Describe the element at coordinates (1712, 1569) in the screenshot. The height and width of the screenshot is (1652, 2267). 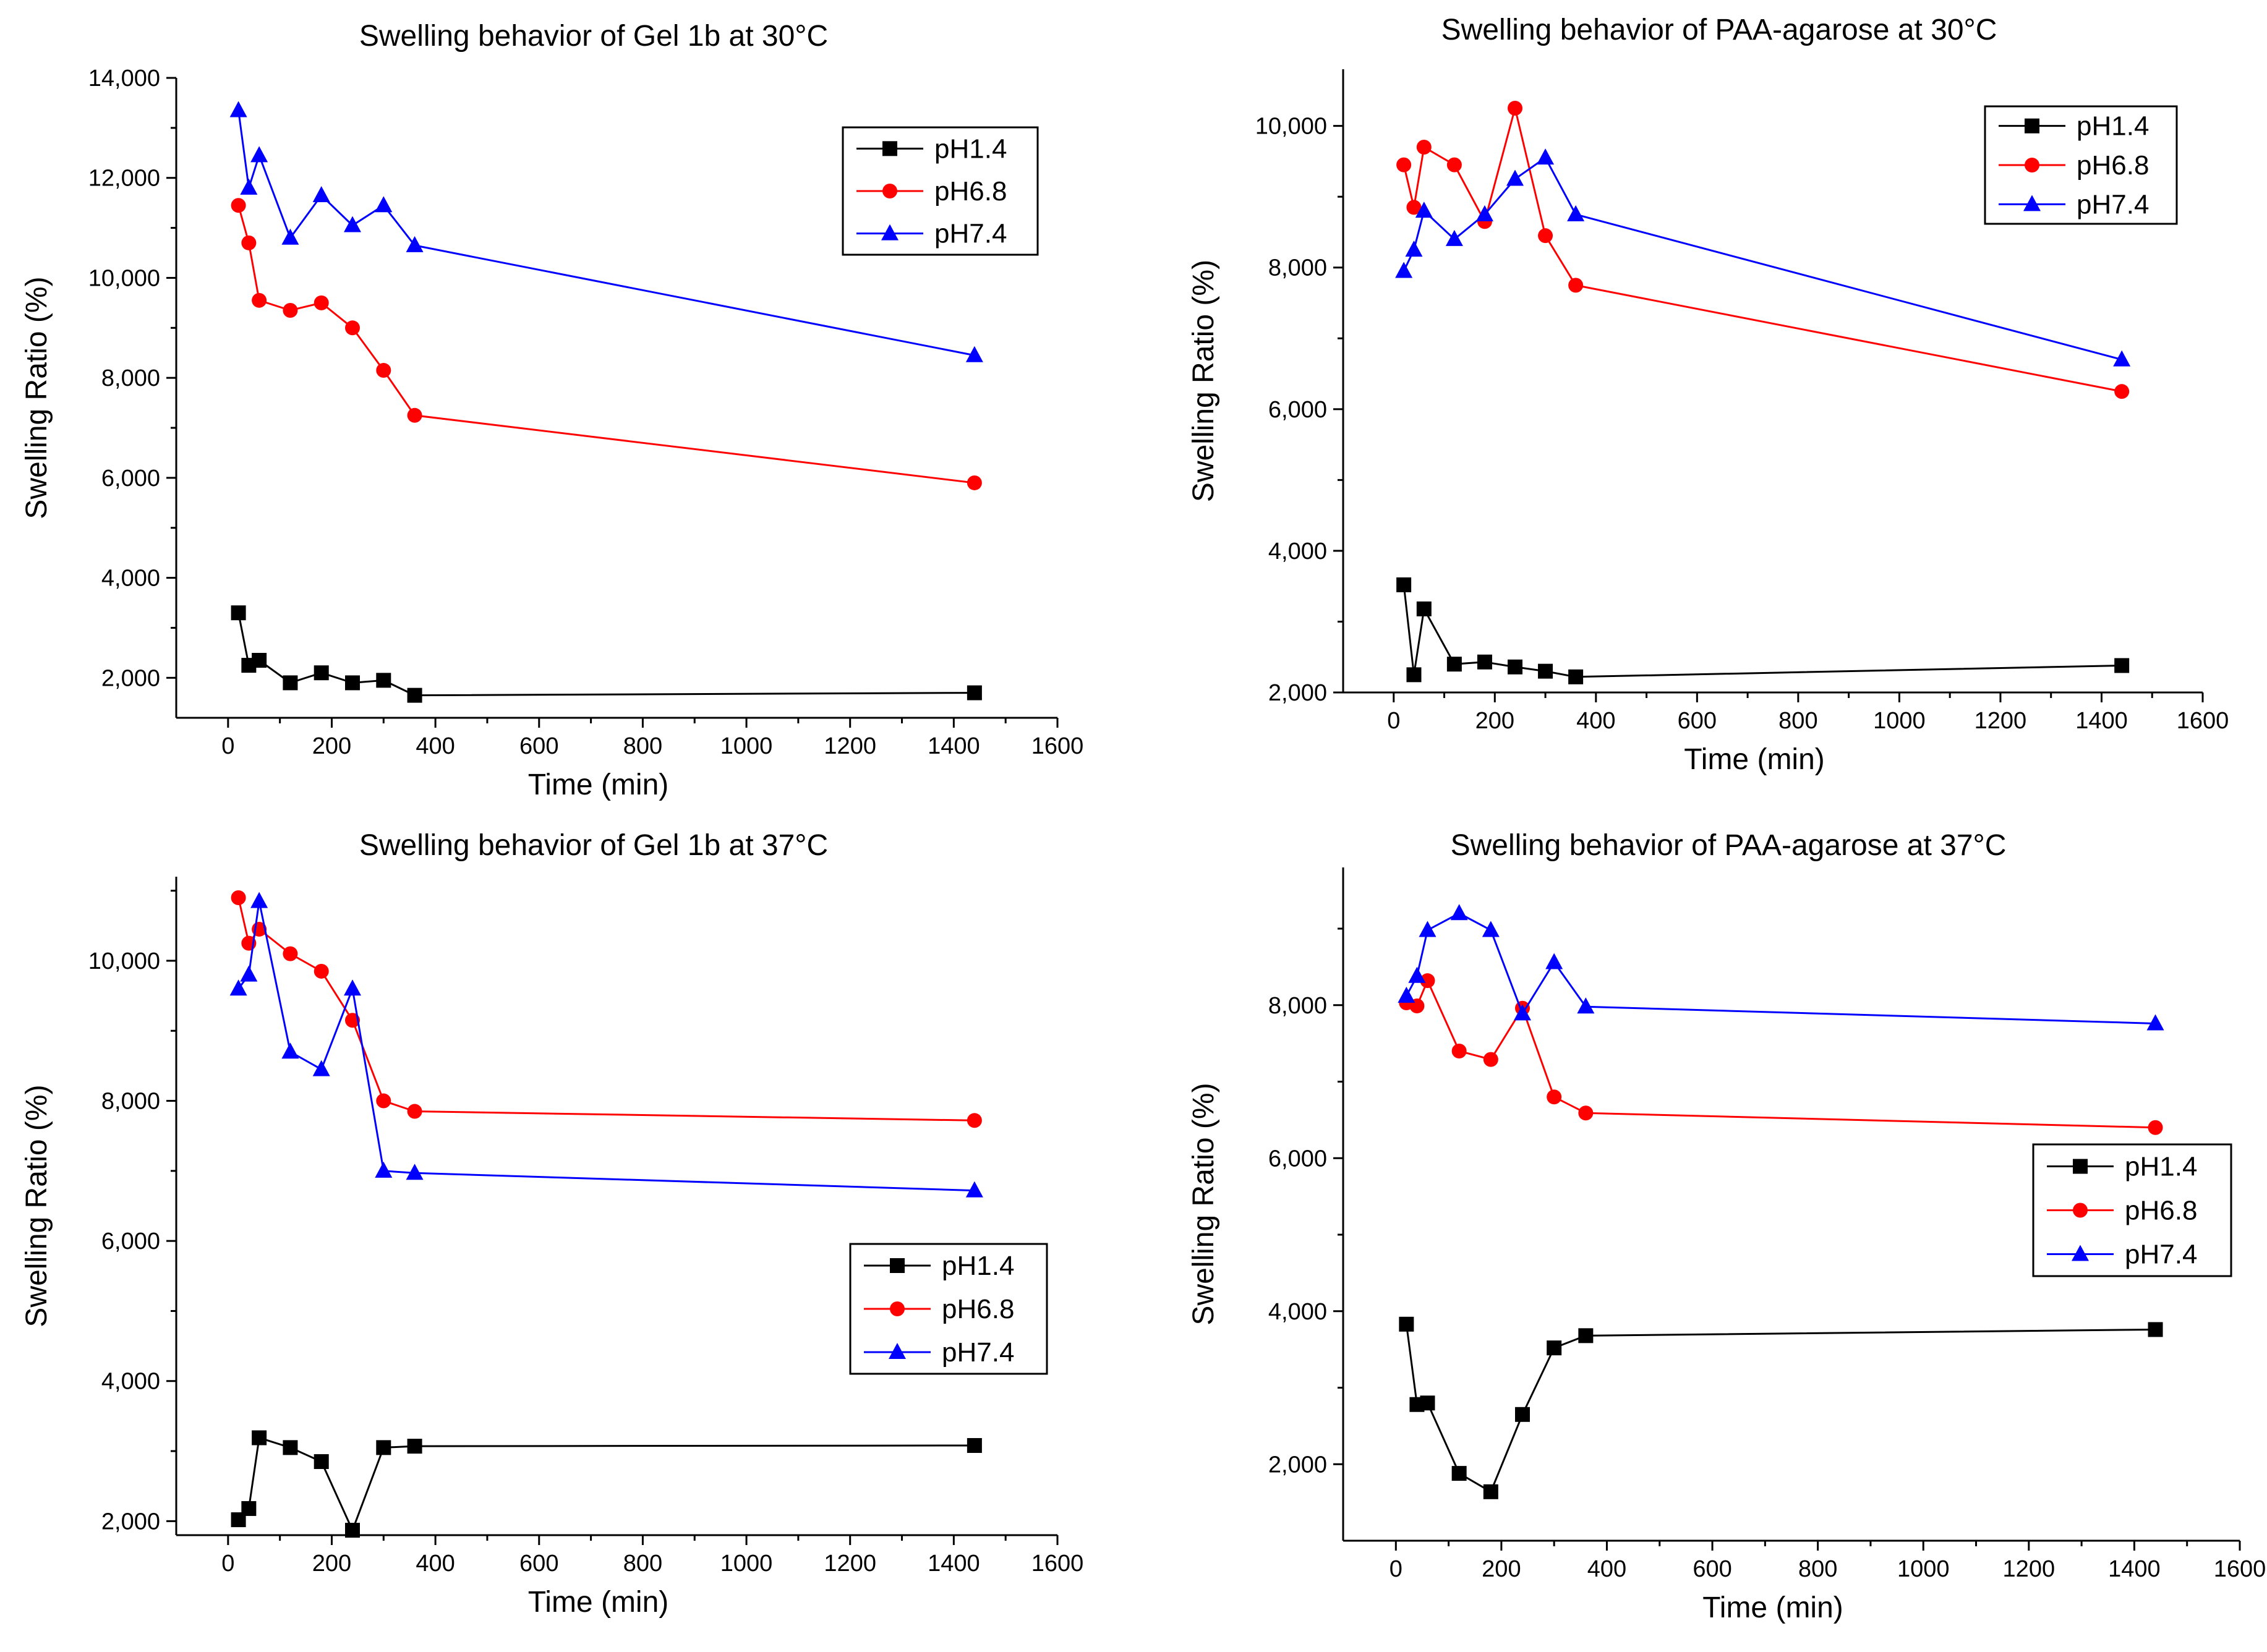
I see `x-tick-label: 600` at that location.